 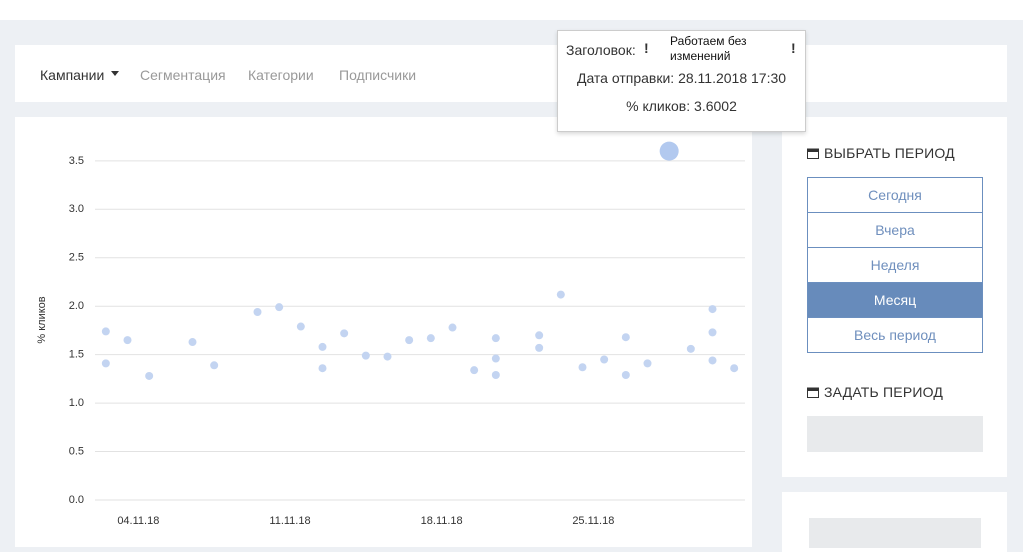 I want to click on x-tick-label: 18.11.18, so click(x=442, y=521).